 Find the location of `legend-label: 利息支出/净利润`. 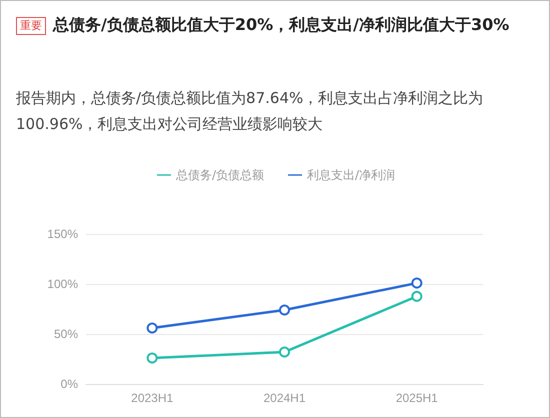

legend-label: 利息支出/净利润 is located at coordinates (351, 175).